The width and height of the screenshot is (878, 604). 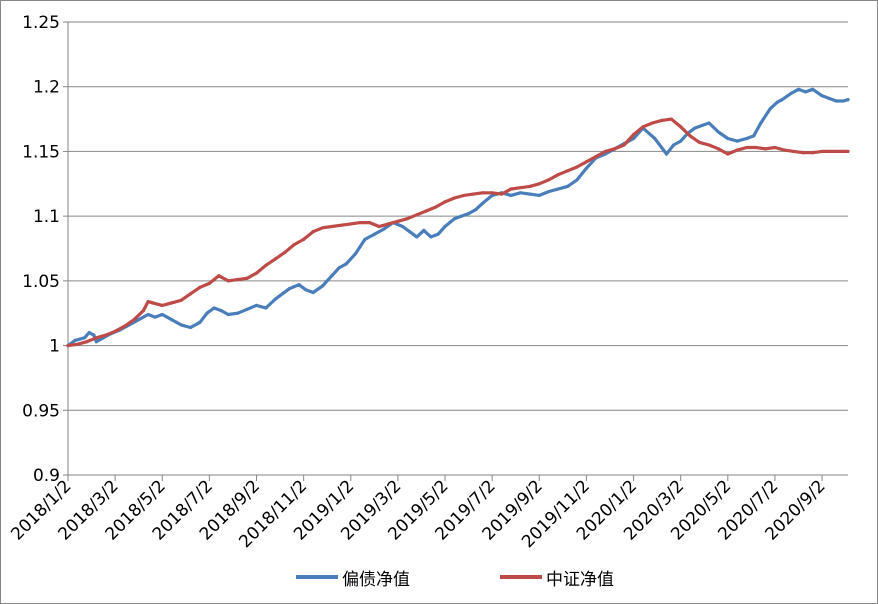 What do you see at coordinates (41, 23) in the screenshot?
I see `y-tick-label: 1.25` at bounding box center [41, 23].